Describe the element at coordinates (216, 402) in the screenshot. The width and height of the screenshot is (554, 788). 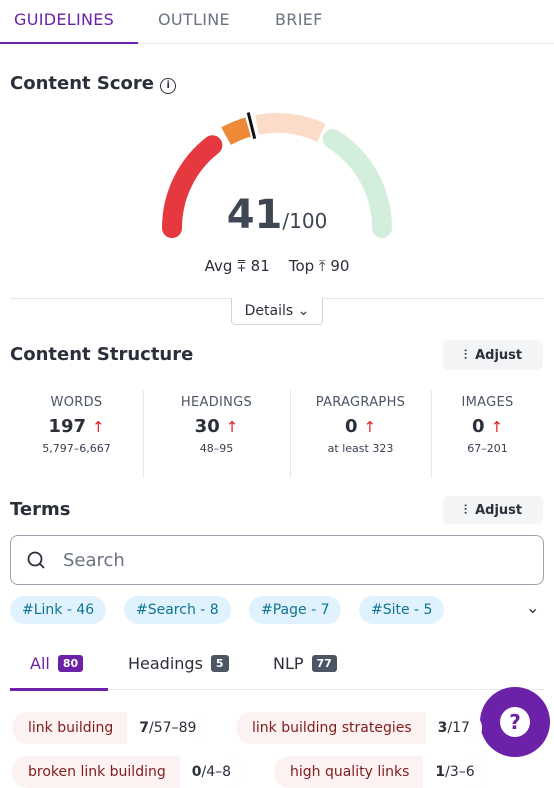
I see `stat-label: HEADINGS` at that location.